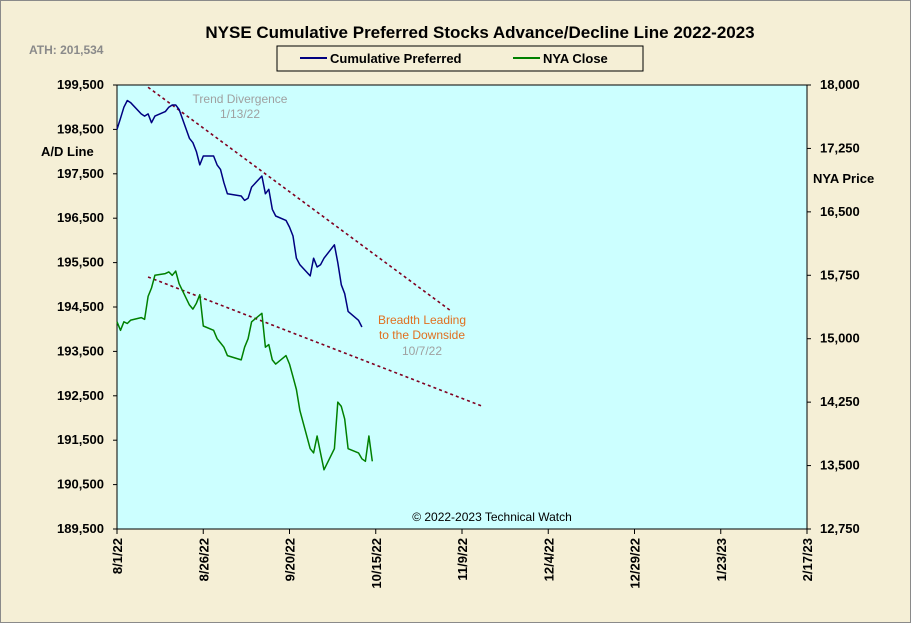 The width and height of the screenshot is (911, 623). What do you see at coordinates (117, 556) in the screenshot?
I see `x-tick-label: 8/1/22` at bounding box center [117, 556].